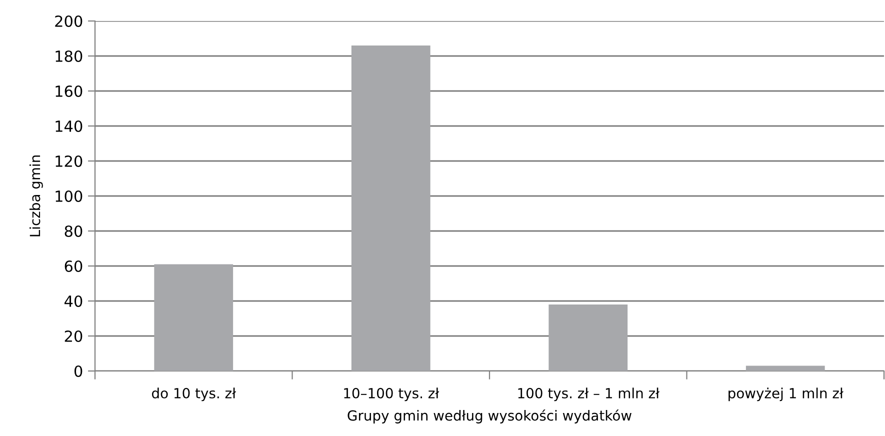  What do you see at coordinates (194, 395) in the screenshot?
I see `x-tick-label: do 10 tys. zł` at bounding box center [194, 395].